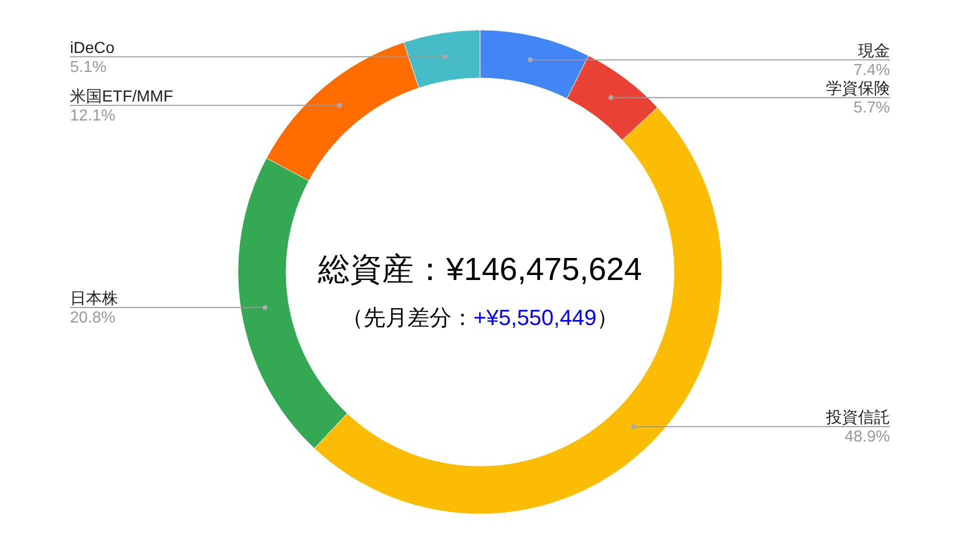 This screenshot has height=540, width=960. Describe the element at coordinates (92, 48) in the screenshot. I see `slice-label: iDeCo` at that location.